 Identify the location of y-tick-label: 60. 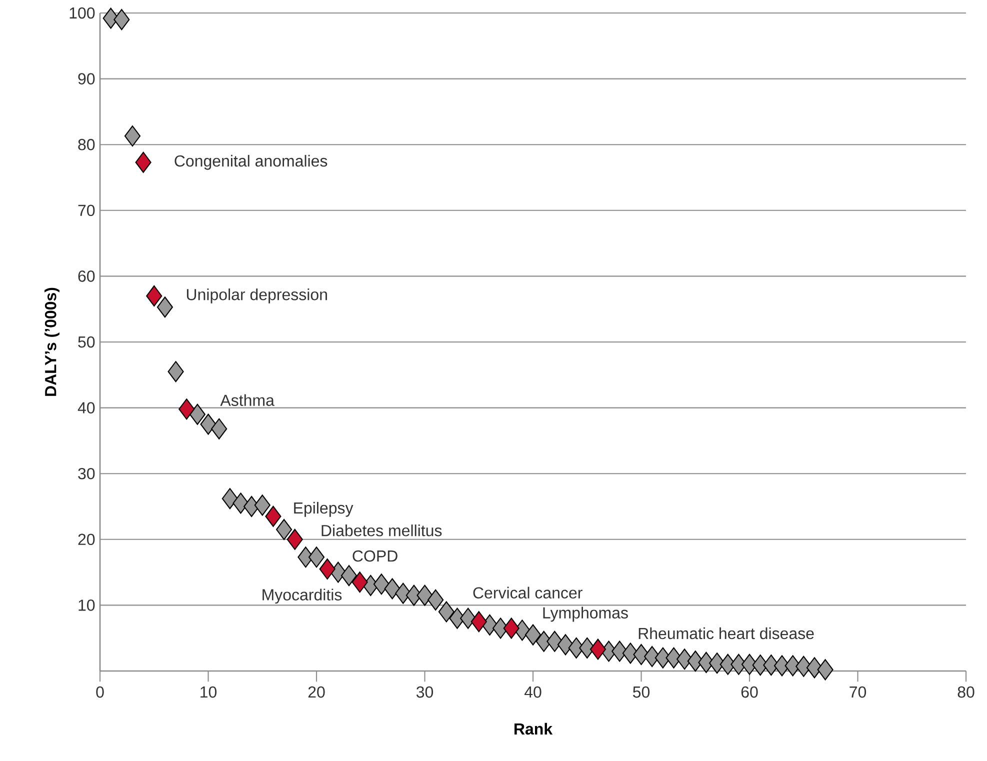
(86, 276).